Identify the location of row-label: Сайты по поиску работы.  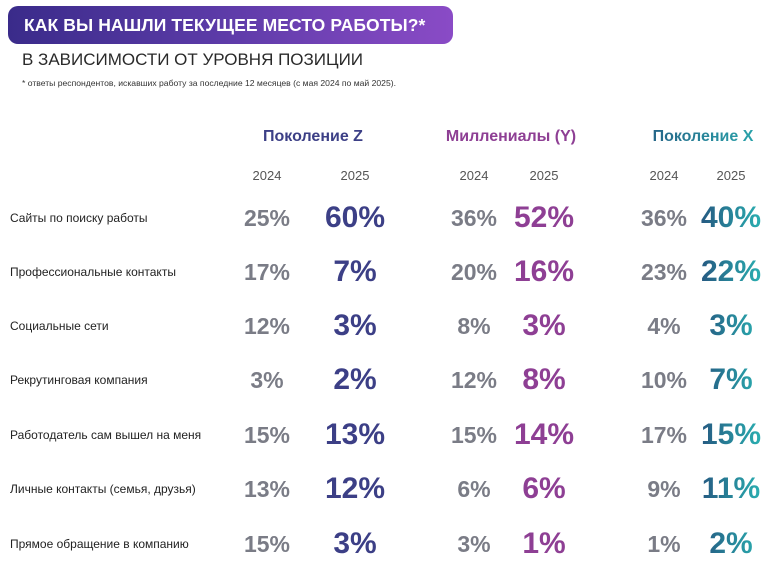
(79, 218).